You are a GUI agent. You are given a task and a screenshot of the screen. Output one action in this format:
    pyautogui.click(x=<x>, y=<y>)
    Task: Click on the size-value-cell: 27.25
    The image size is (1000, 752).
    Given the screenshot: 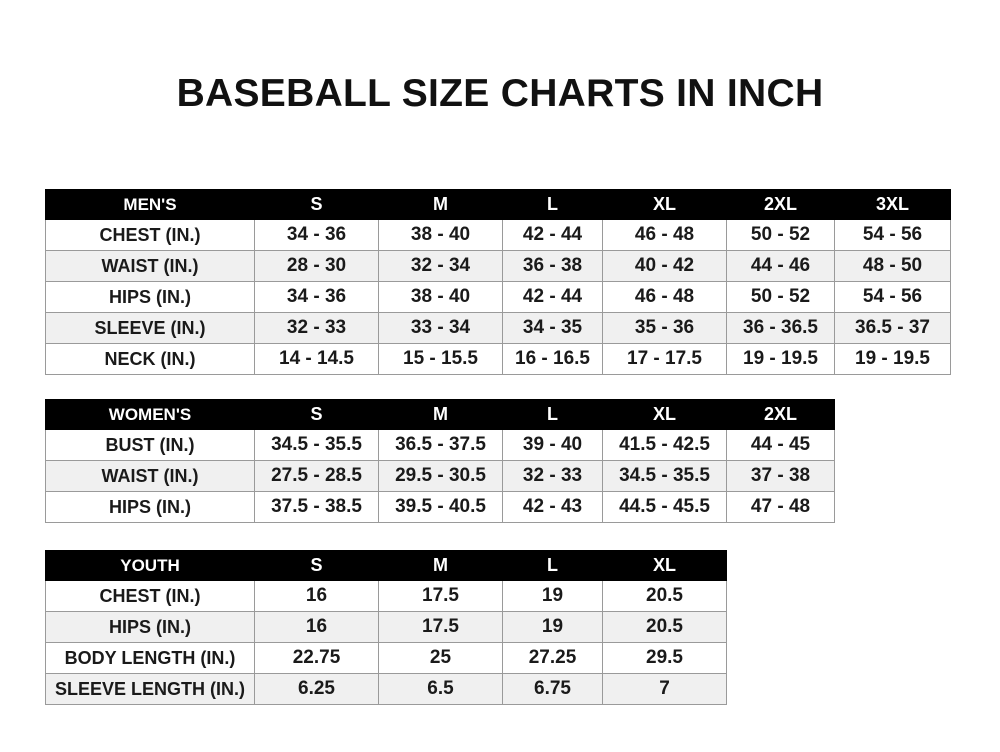 What is the action you would take?
    pyautogui.click(x=552, y=658)
    